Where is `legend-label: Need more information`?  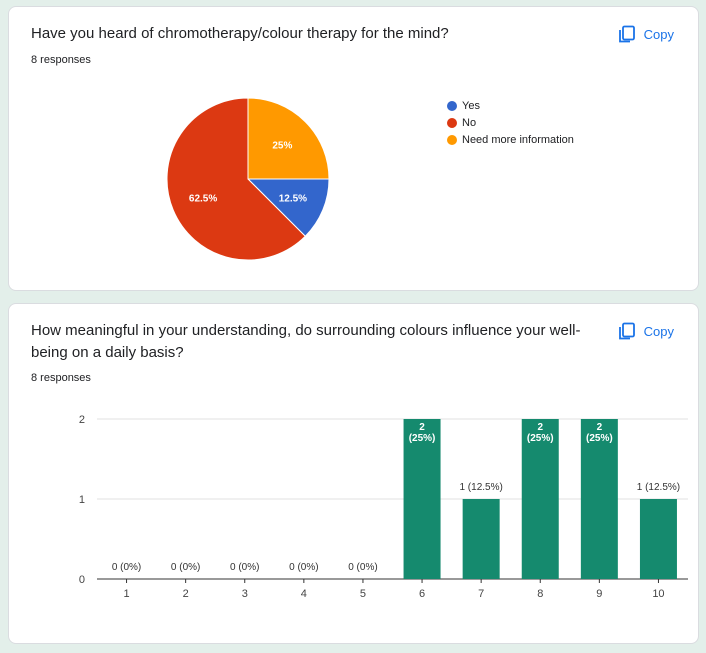
legend-label: Need more information is located at coordinates (518, 139).